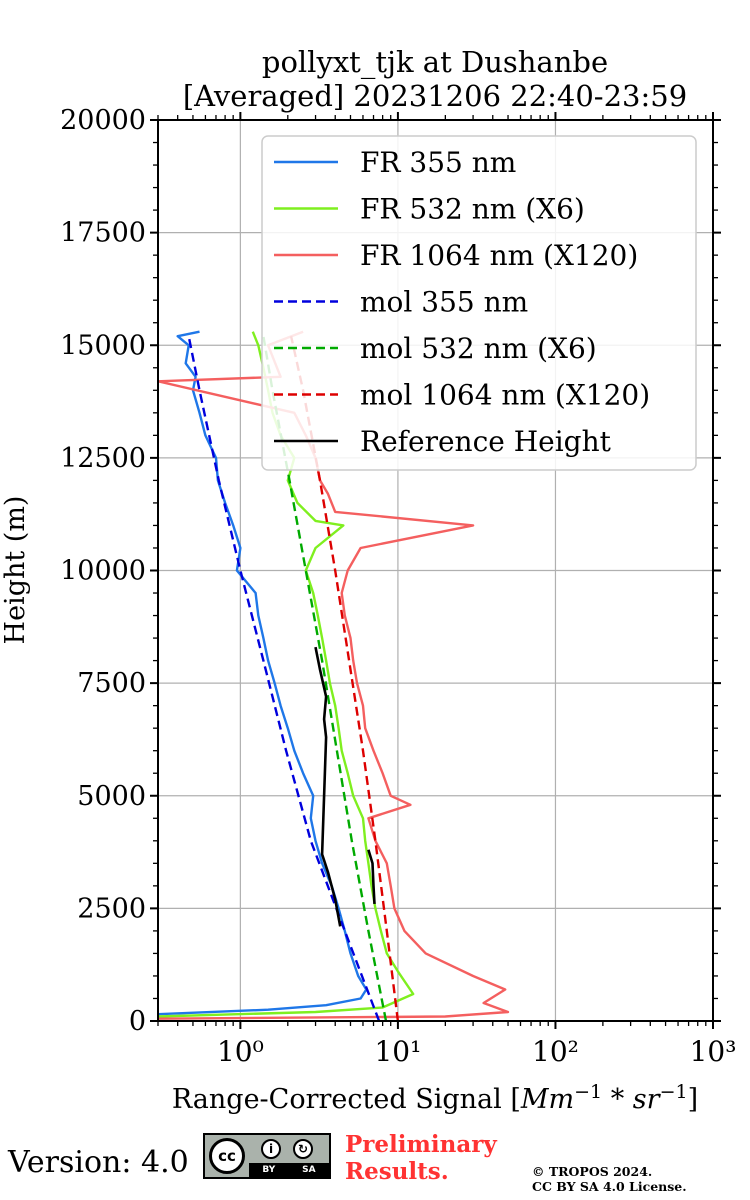  Describe the element at coordinates (103, 120) in the screenshot. I see `y-tick-label: 20000` at that location.